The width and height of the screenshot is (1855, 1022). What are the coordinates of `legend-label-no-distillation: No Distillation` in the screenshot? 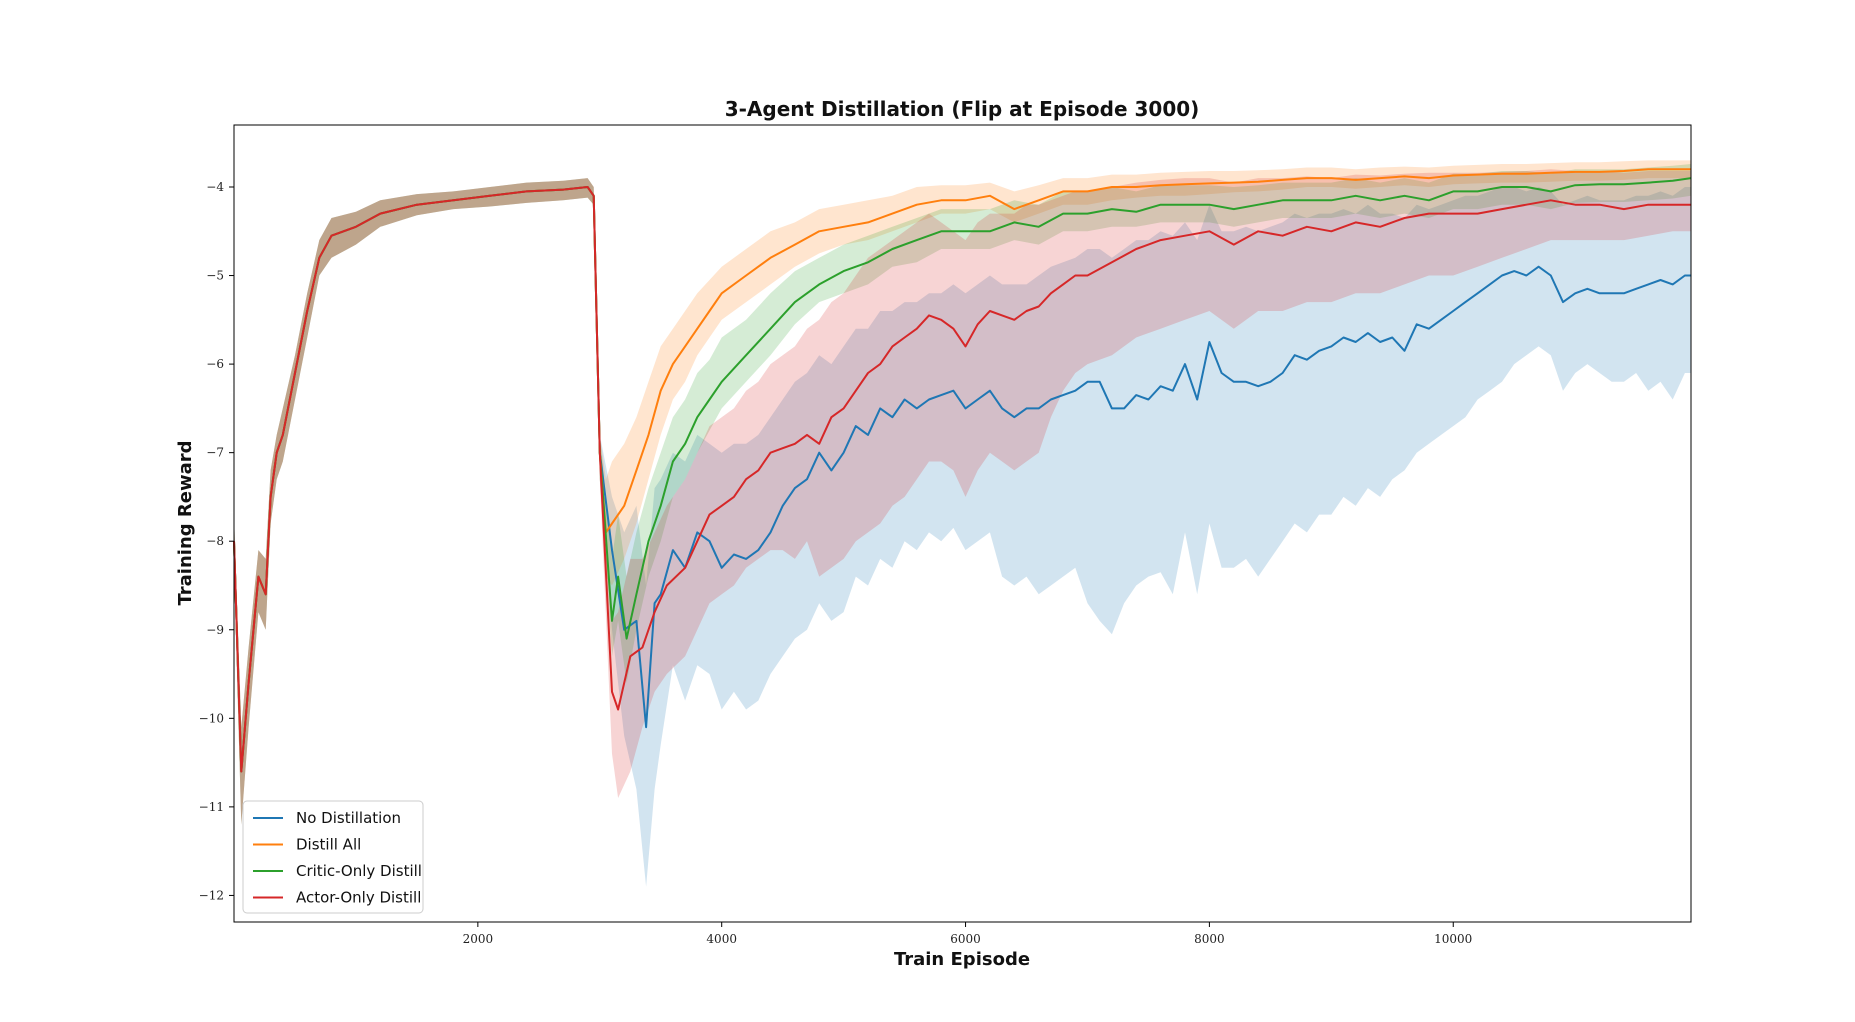 It's located at (348, 818).